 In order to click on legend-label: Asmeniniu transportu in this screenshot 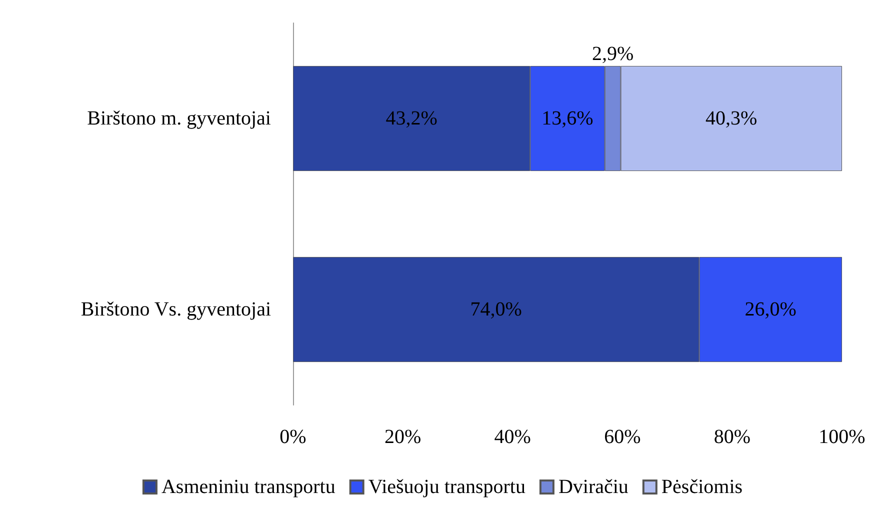, I will do `click(248, 487)`.